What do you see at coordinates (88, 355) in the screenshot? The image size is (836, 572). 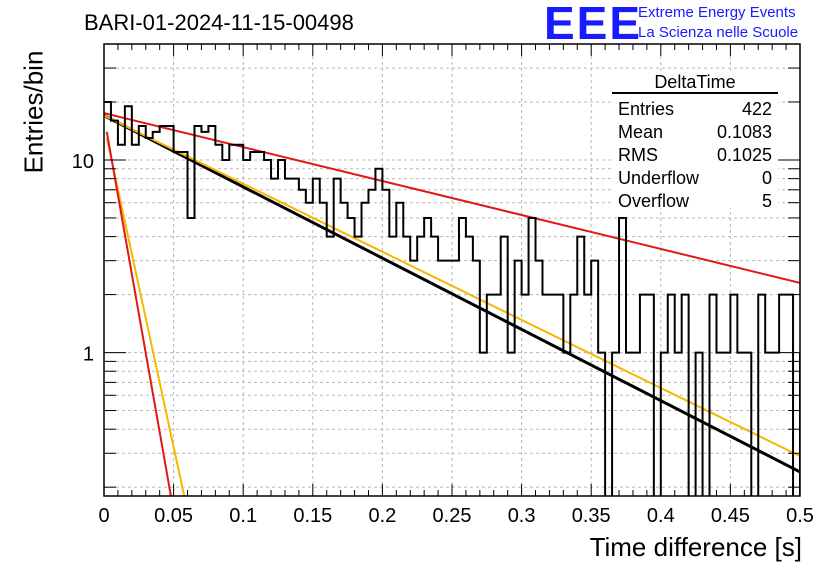 I see `y-tick-label: 1` at bounding box center [88, 355].